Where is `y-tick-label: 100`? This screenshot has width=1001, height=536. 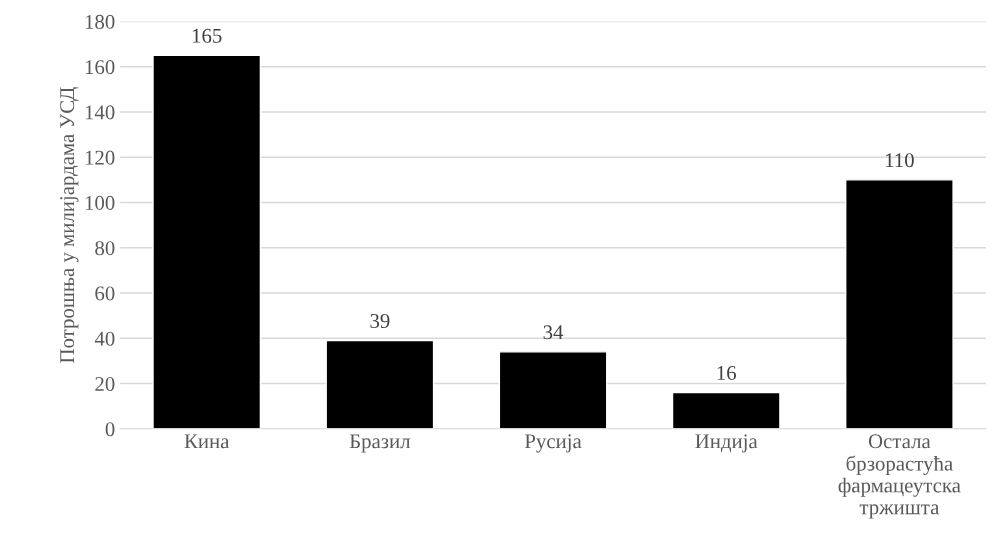
y-tick-label: 100 is located at coordinates (100, 202).